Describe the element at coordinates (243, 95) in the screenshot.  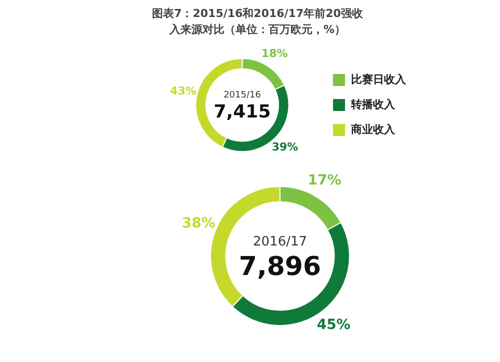
I see `text: 2015/16` at that location.